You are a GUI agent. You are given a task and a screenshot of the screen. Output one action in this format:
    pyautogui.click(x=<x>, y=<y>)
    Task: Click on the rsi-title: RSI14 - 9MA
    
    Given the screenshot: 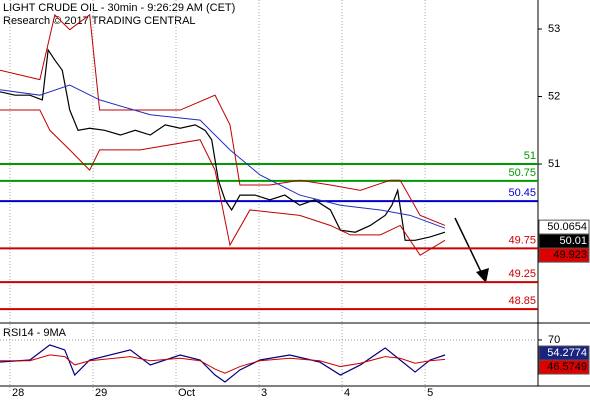 What is the action you would take?
    pyautogui.click(x=35, y=333)
    